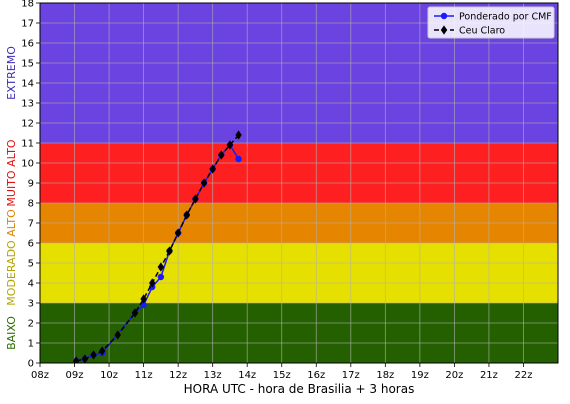 Image resolution: width=570 pixels, height=404 pixels. What do you see at coordinates (178, 375) in the screenshot?
I see `x-tick-label: 12z` at bounding box center [178, 375].